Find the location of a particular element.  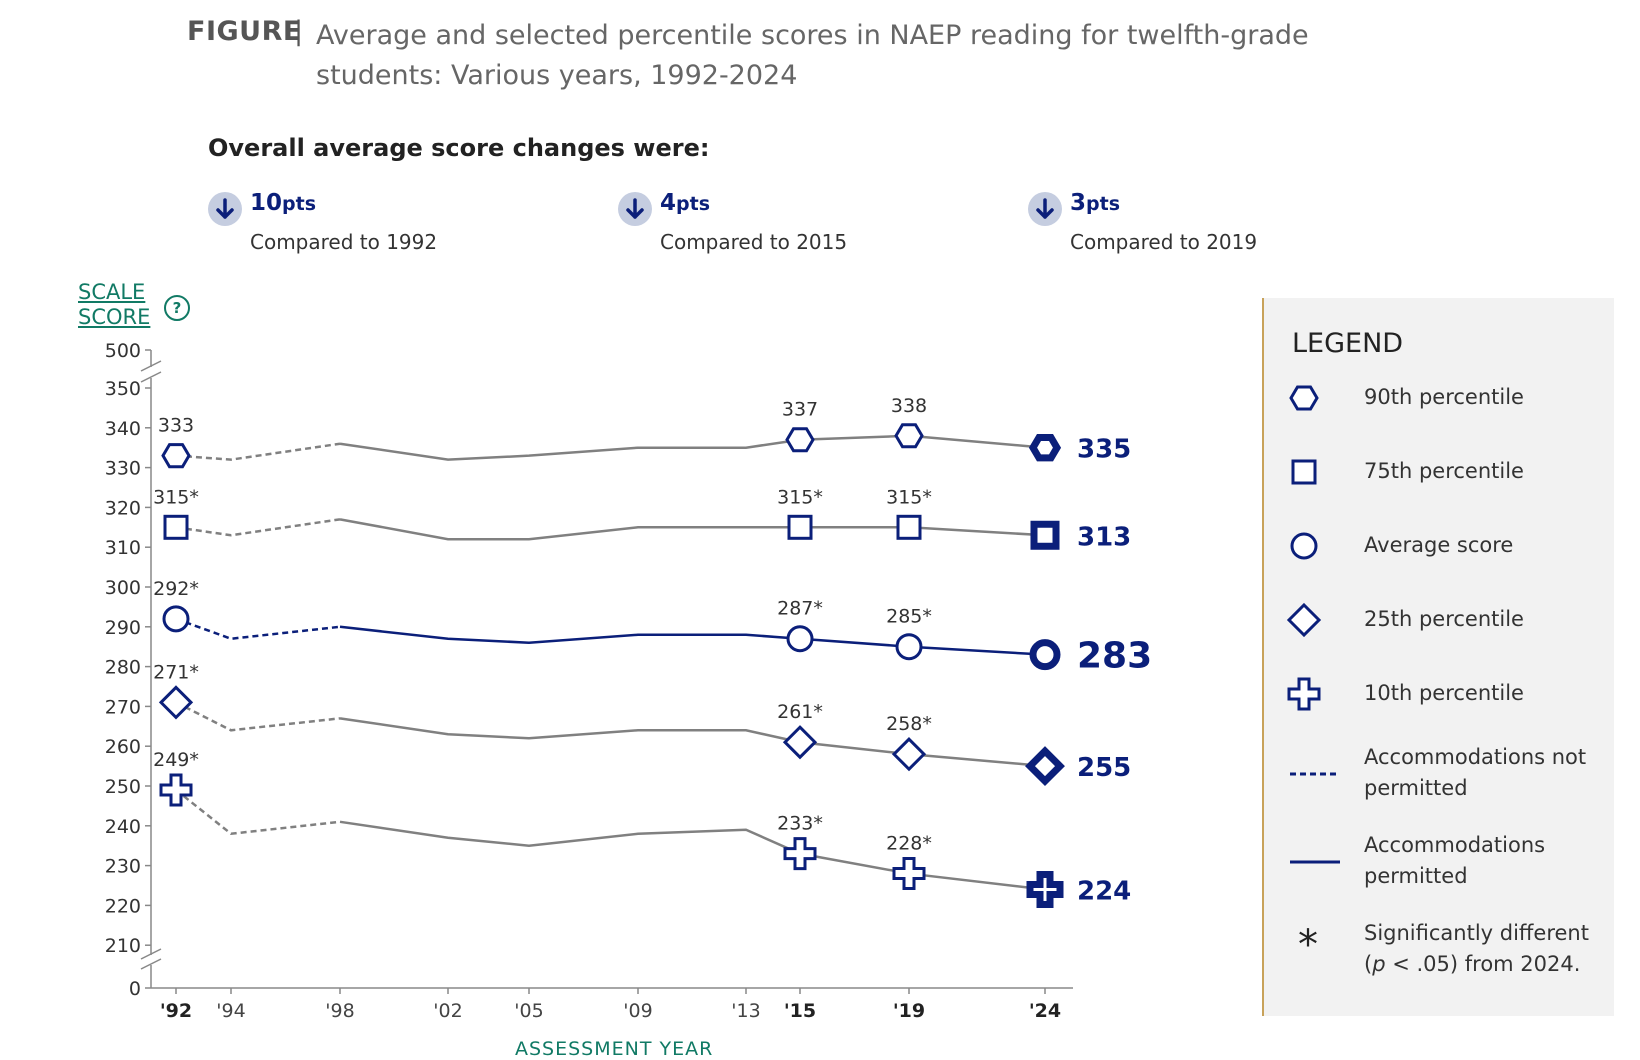

data-label: 228* is located at coordinates (909, 844).